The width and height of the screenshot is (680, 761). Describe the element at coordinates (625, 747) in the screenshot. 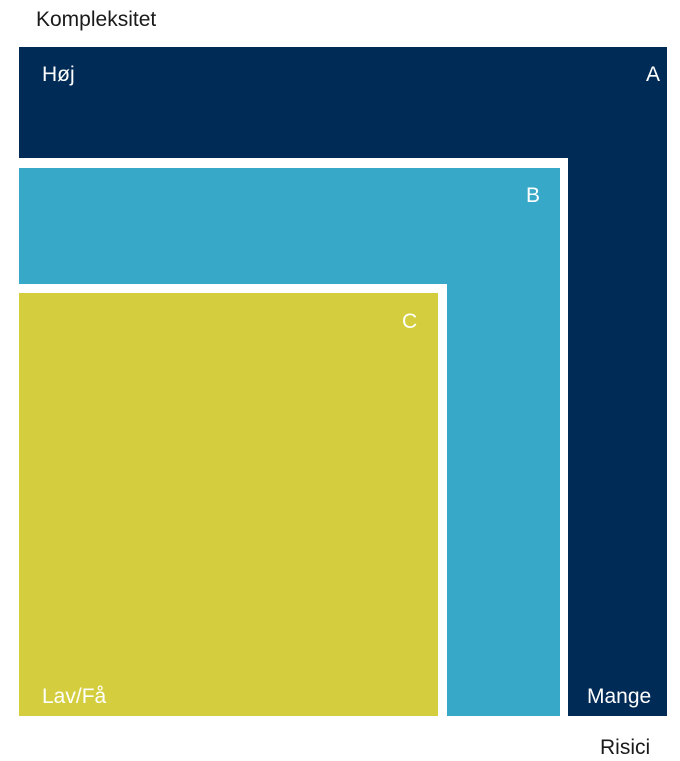

I see `x-axis-label: Risici` at that location.